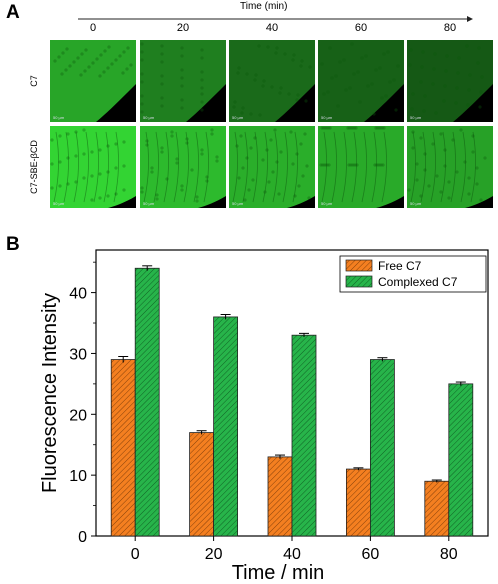 Image resolution: width=498 pixels, height=584 pixels. I want to click on x-tick-label: 0, so click(135, 554).